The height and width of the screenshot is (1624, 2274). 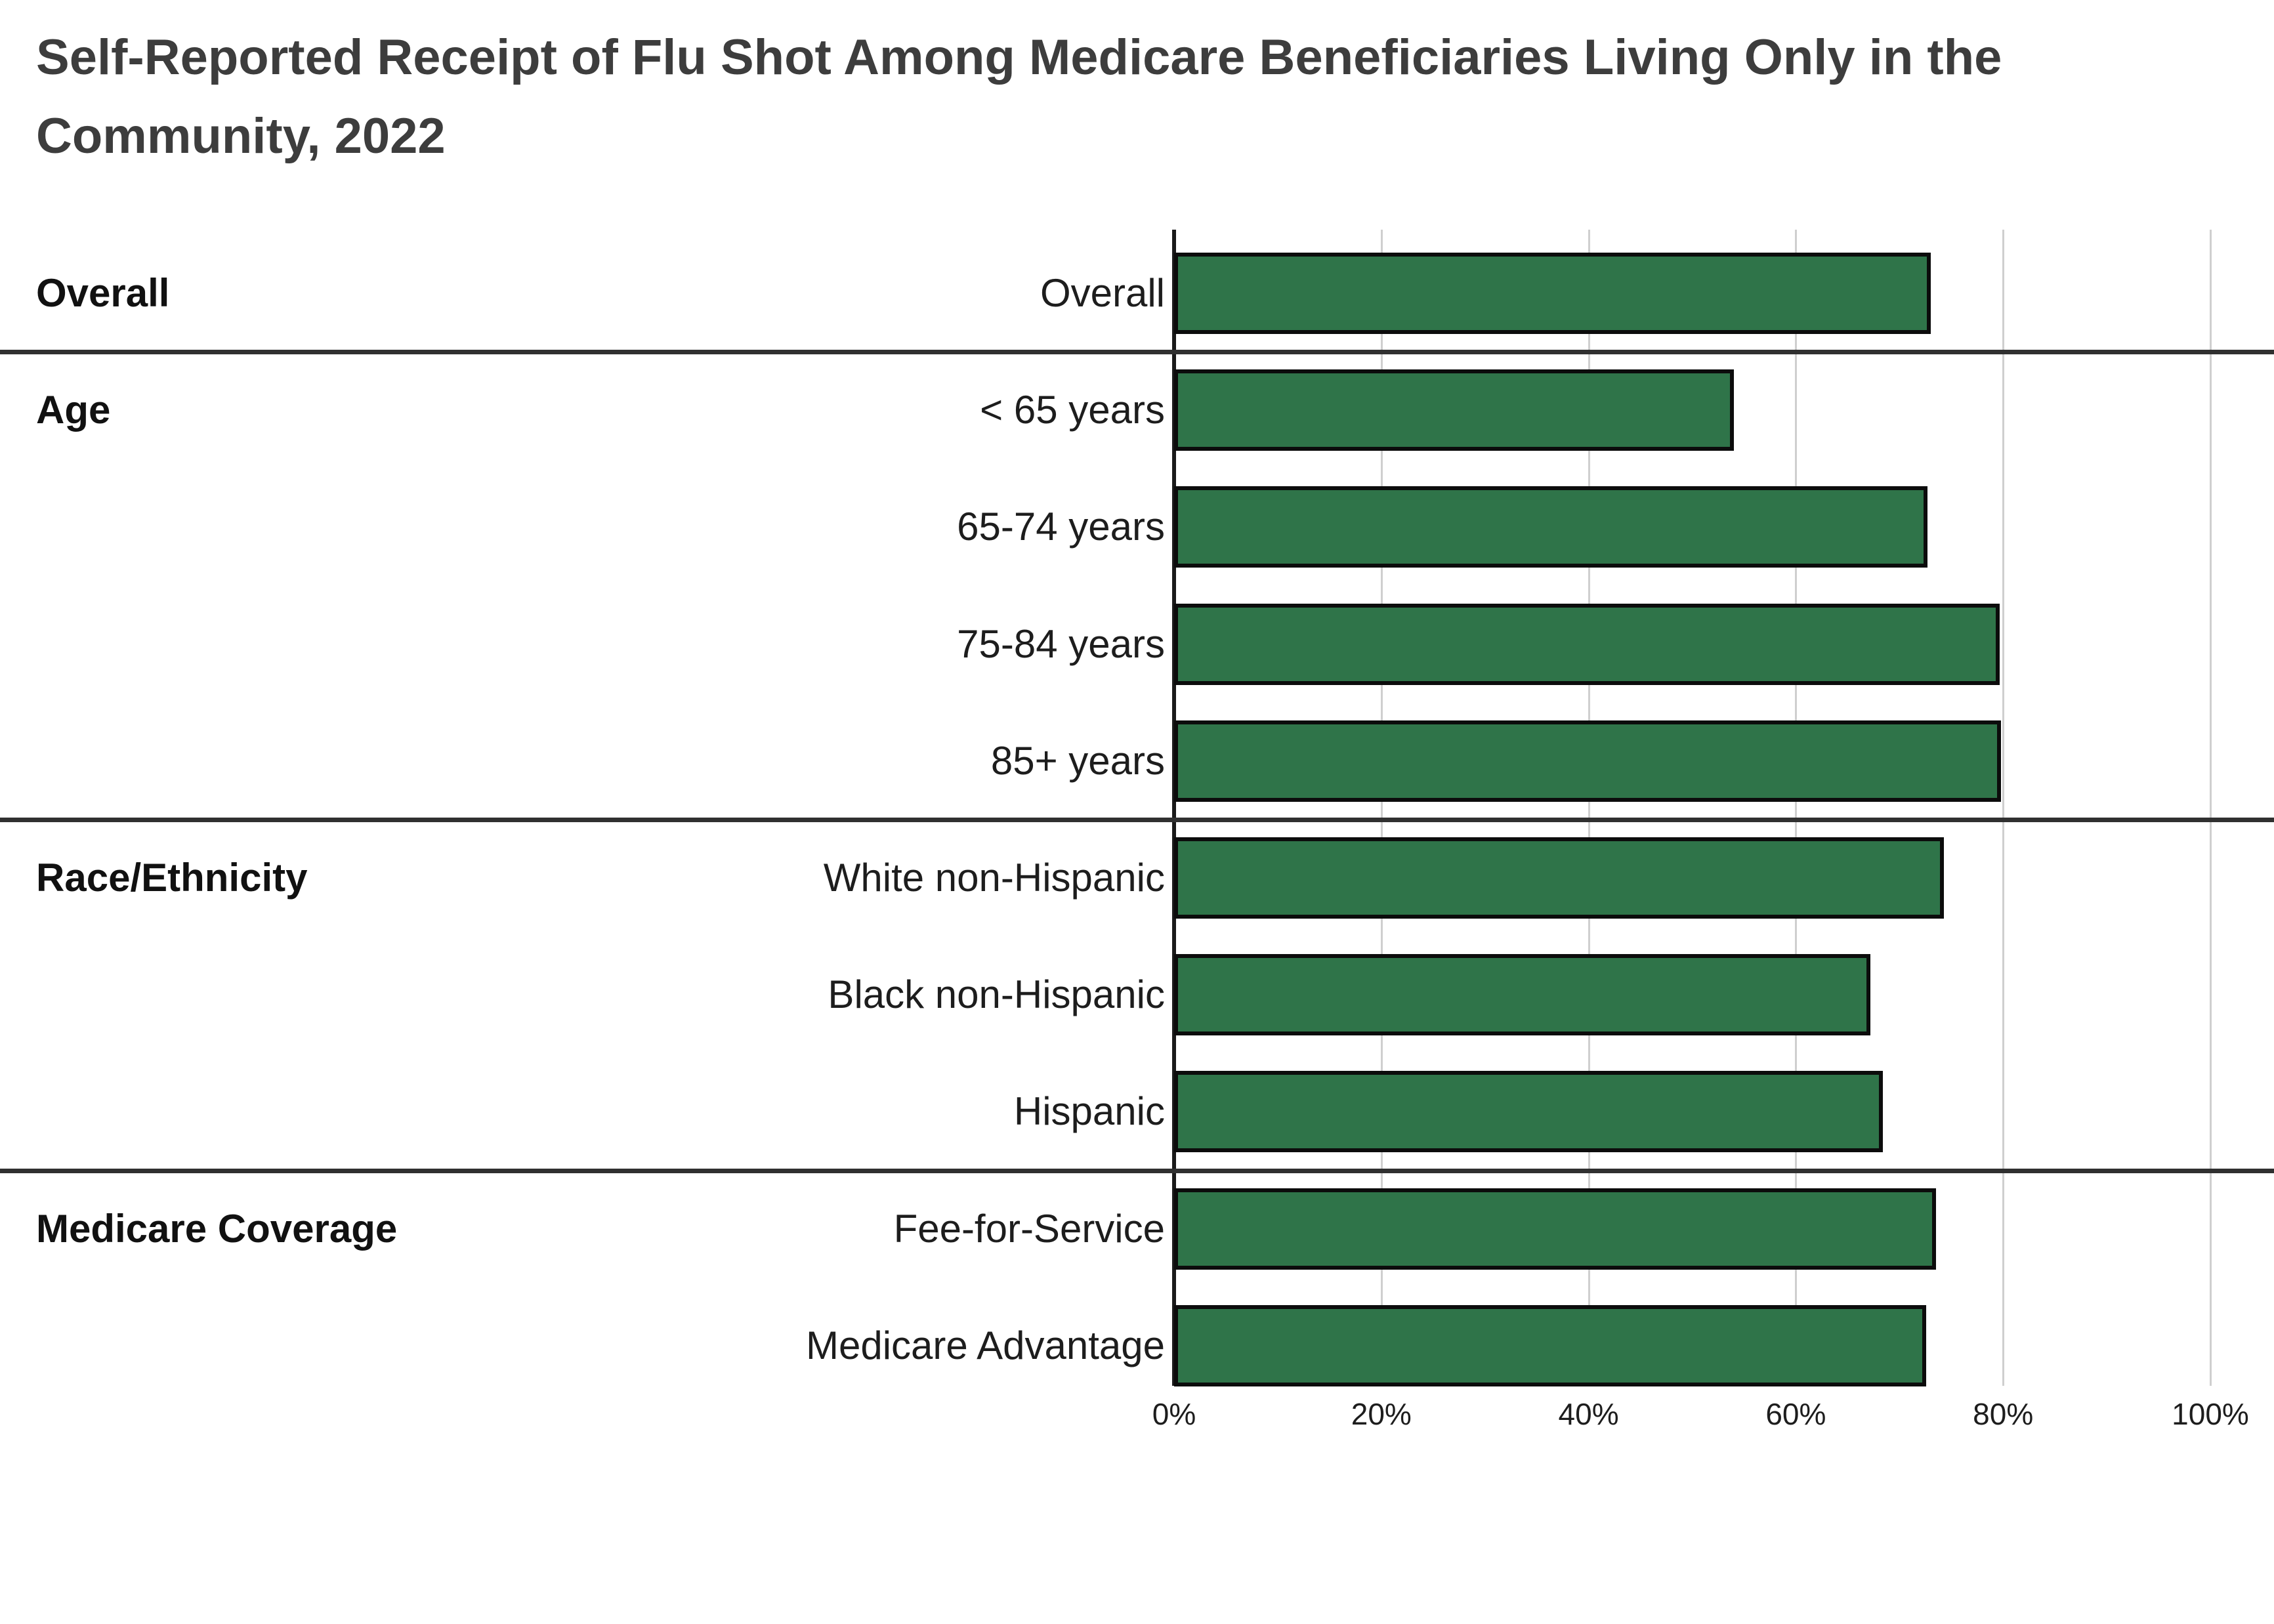 What do you see at coordinates (241, 137) in the screenshot?
I see `chart-title-line2: Community, 2022` at bounding box center [241, 137].